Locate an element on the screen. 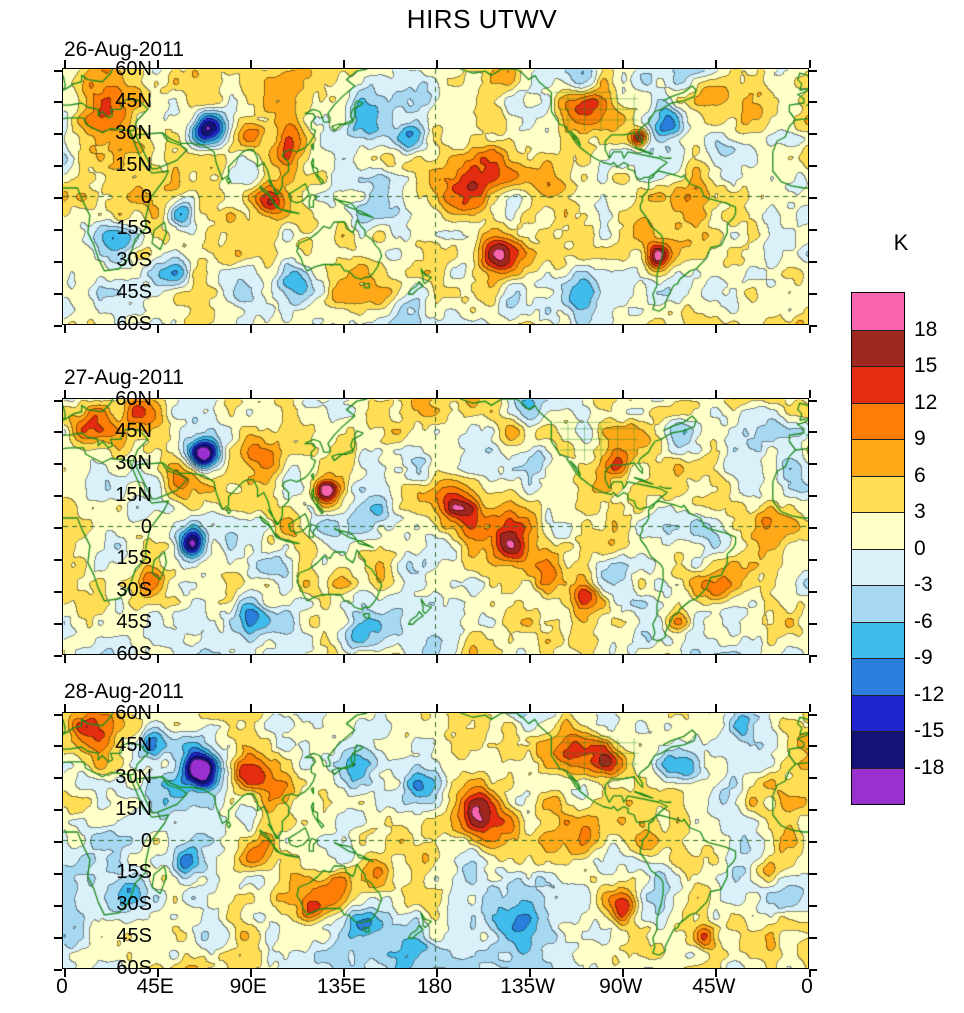 The width and height of the screenshot is (964, 1013). colorbar-boundary-label: -12 is located at coordinates (929, 694).